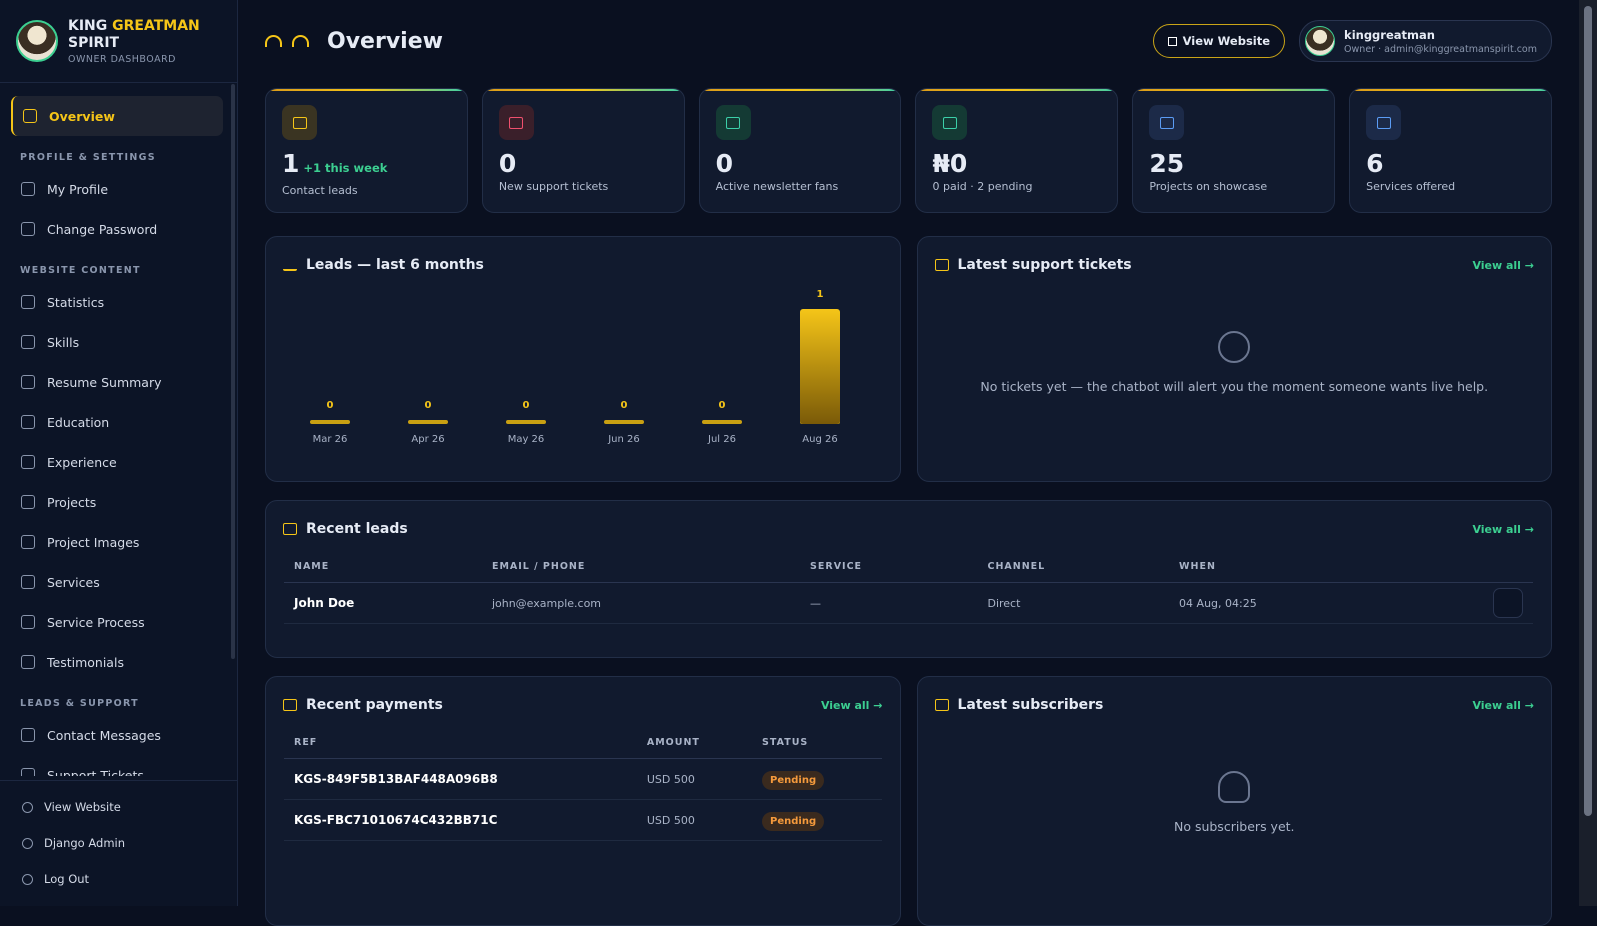 This screenshot has width=1597, height=926. What do you see at coordinates (1234, 826) in the screenshot?
I see `empty-message: No subscribers yet.` at bounding box center [1234, 826].